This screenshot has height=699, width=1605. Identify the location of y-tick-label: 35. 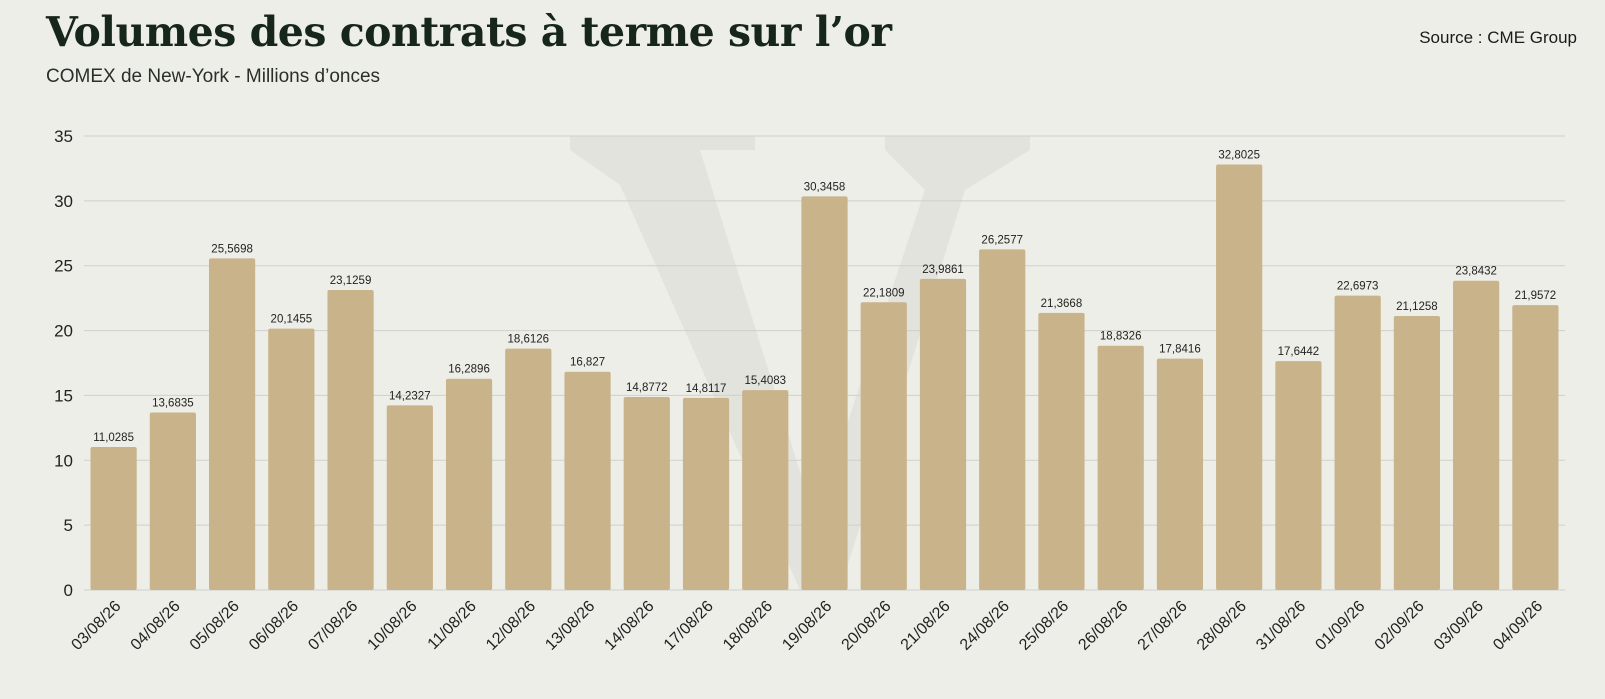
(63, 136).